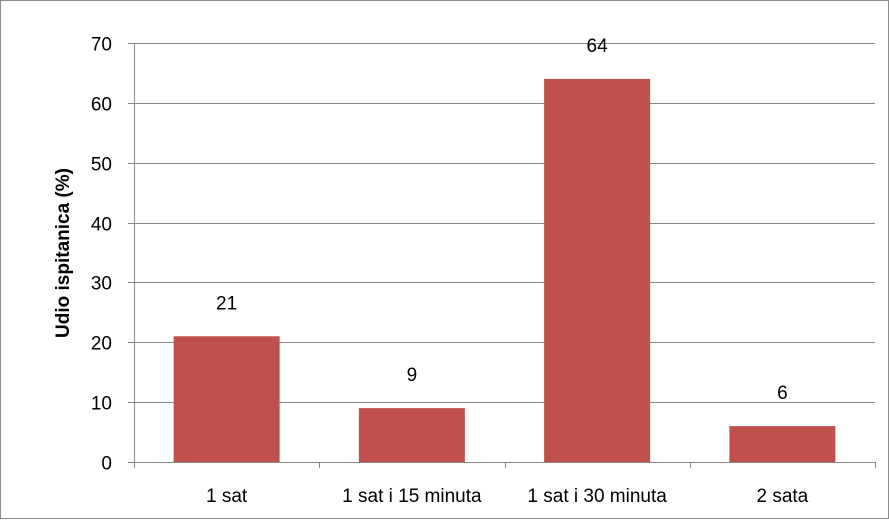 The width and height of the screenshot is (889, 520). I want to click on x-tick-label-3: 1 sat i 30 minuta, so click(597, 496).